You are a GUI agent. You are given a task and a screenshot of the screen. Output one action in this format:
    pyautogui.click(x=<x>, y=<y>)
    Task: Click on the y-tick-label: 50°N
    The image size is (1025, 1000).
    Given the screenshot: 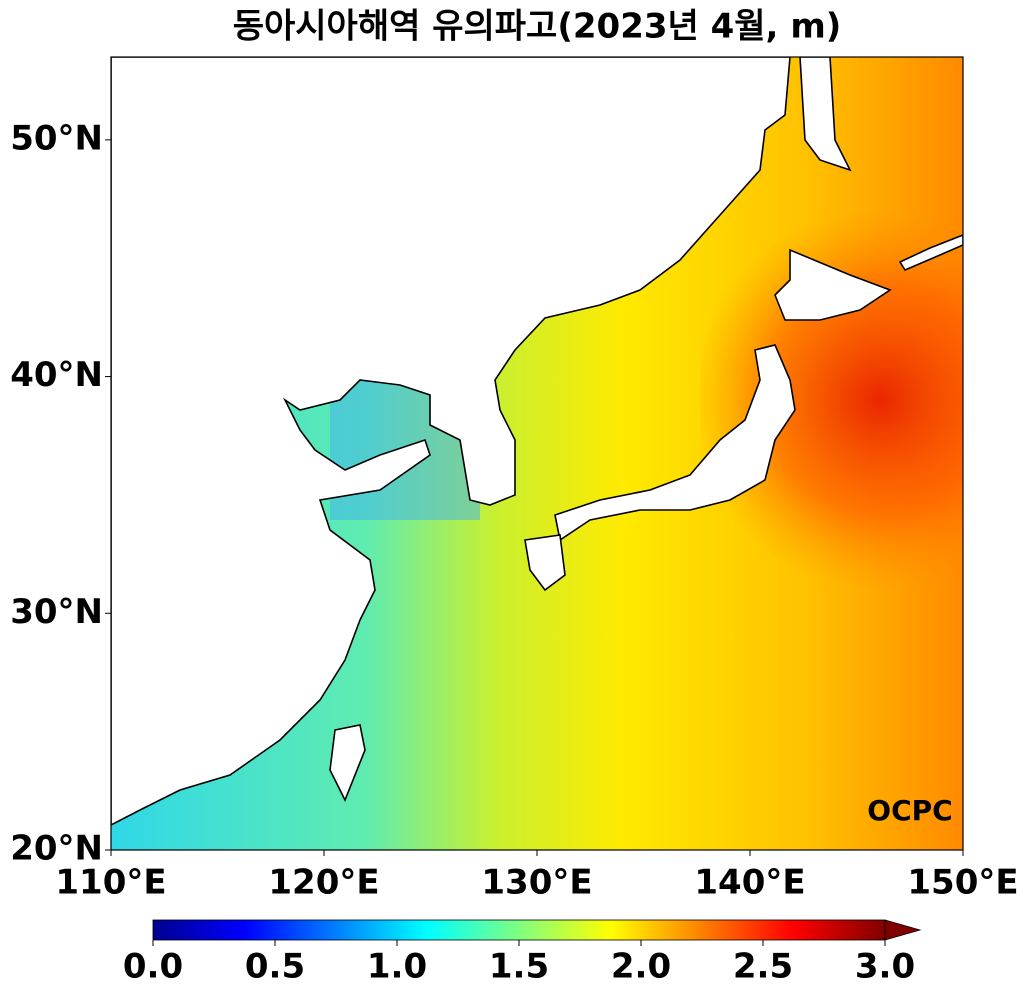 What is the action you would take?
    pyautogui.click(x=56, y=138)
    